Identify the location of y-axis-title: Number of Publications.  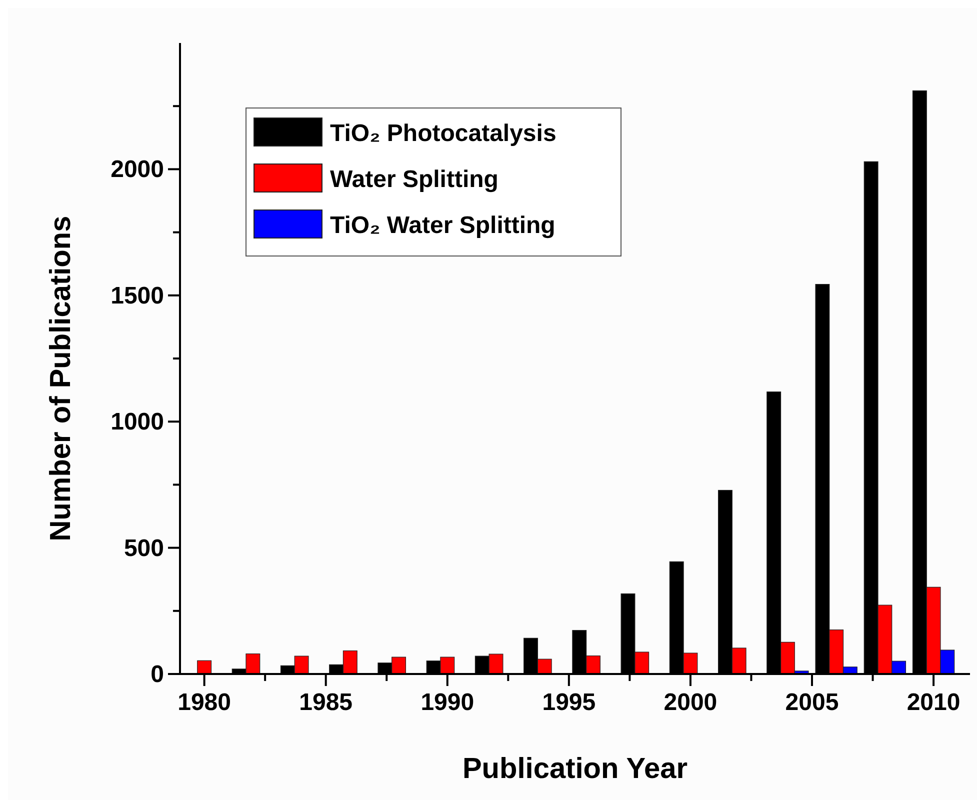
(61, 379).